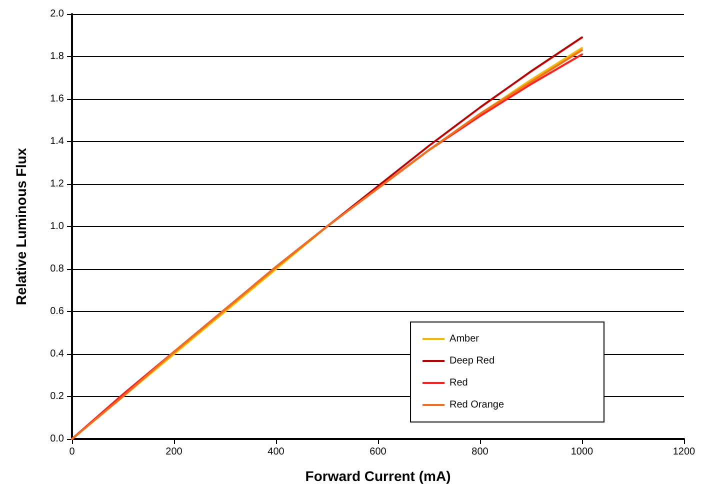  What do you see at coordinates (582, 452) in the screenshot?
I see `x-tick-label: 1000` at bounding box center [582, 452].